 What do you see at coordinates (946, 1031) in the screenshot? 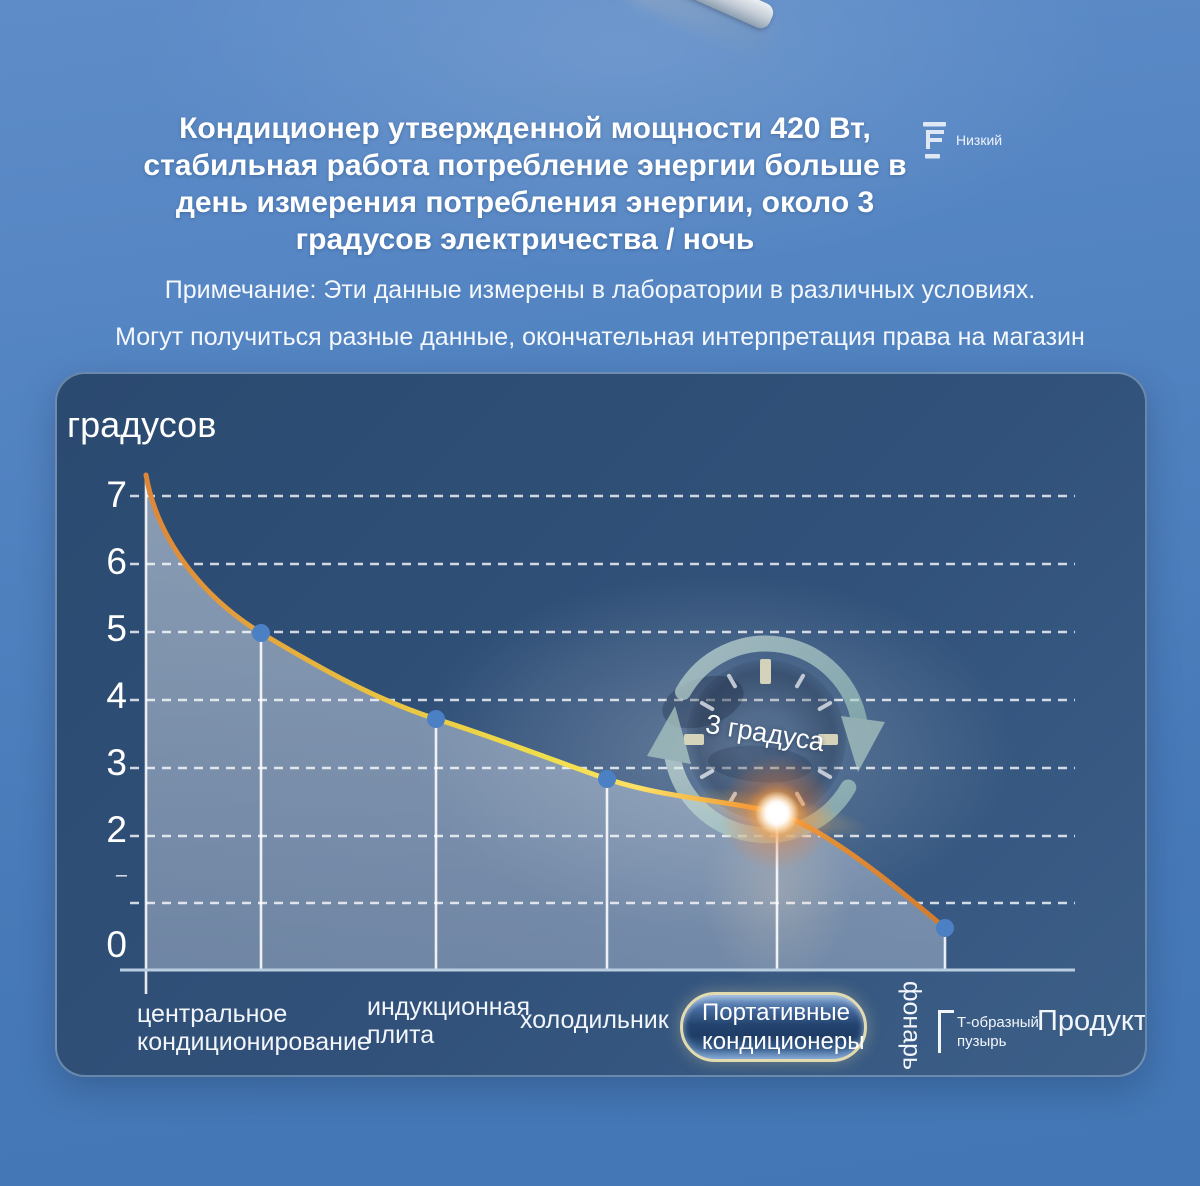
I see `bracket-icon` at bounding box center [946, 1031].